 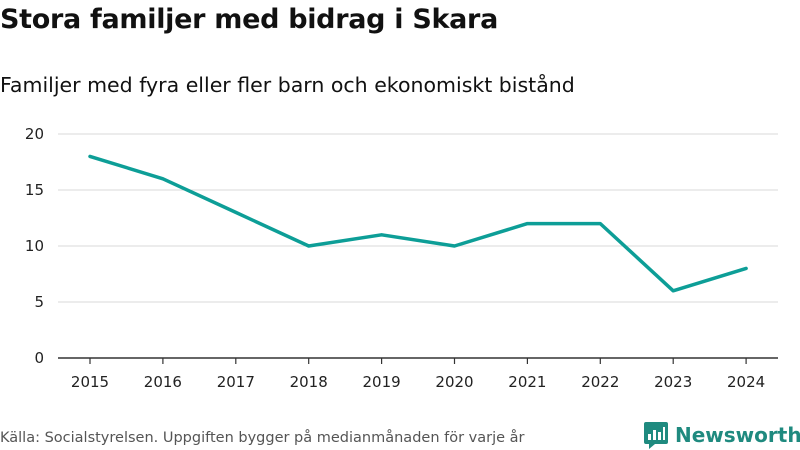 I want to click on y-tick-label: 15, so click(x=34, y=190).